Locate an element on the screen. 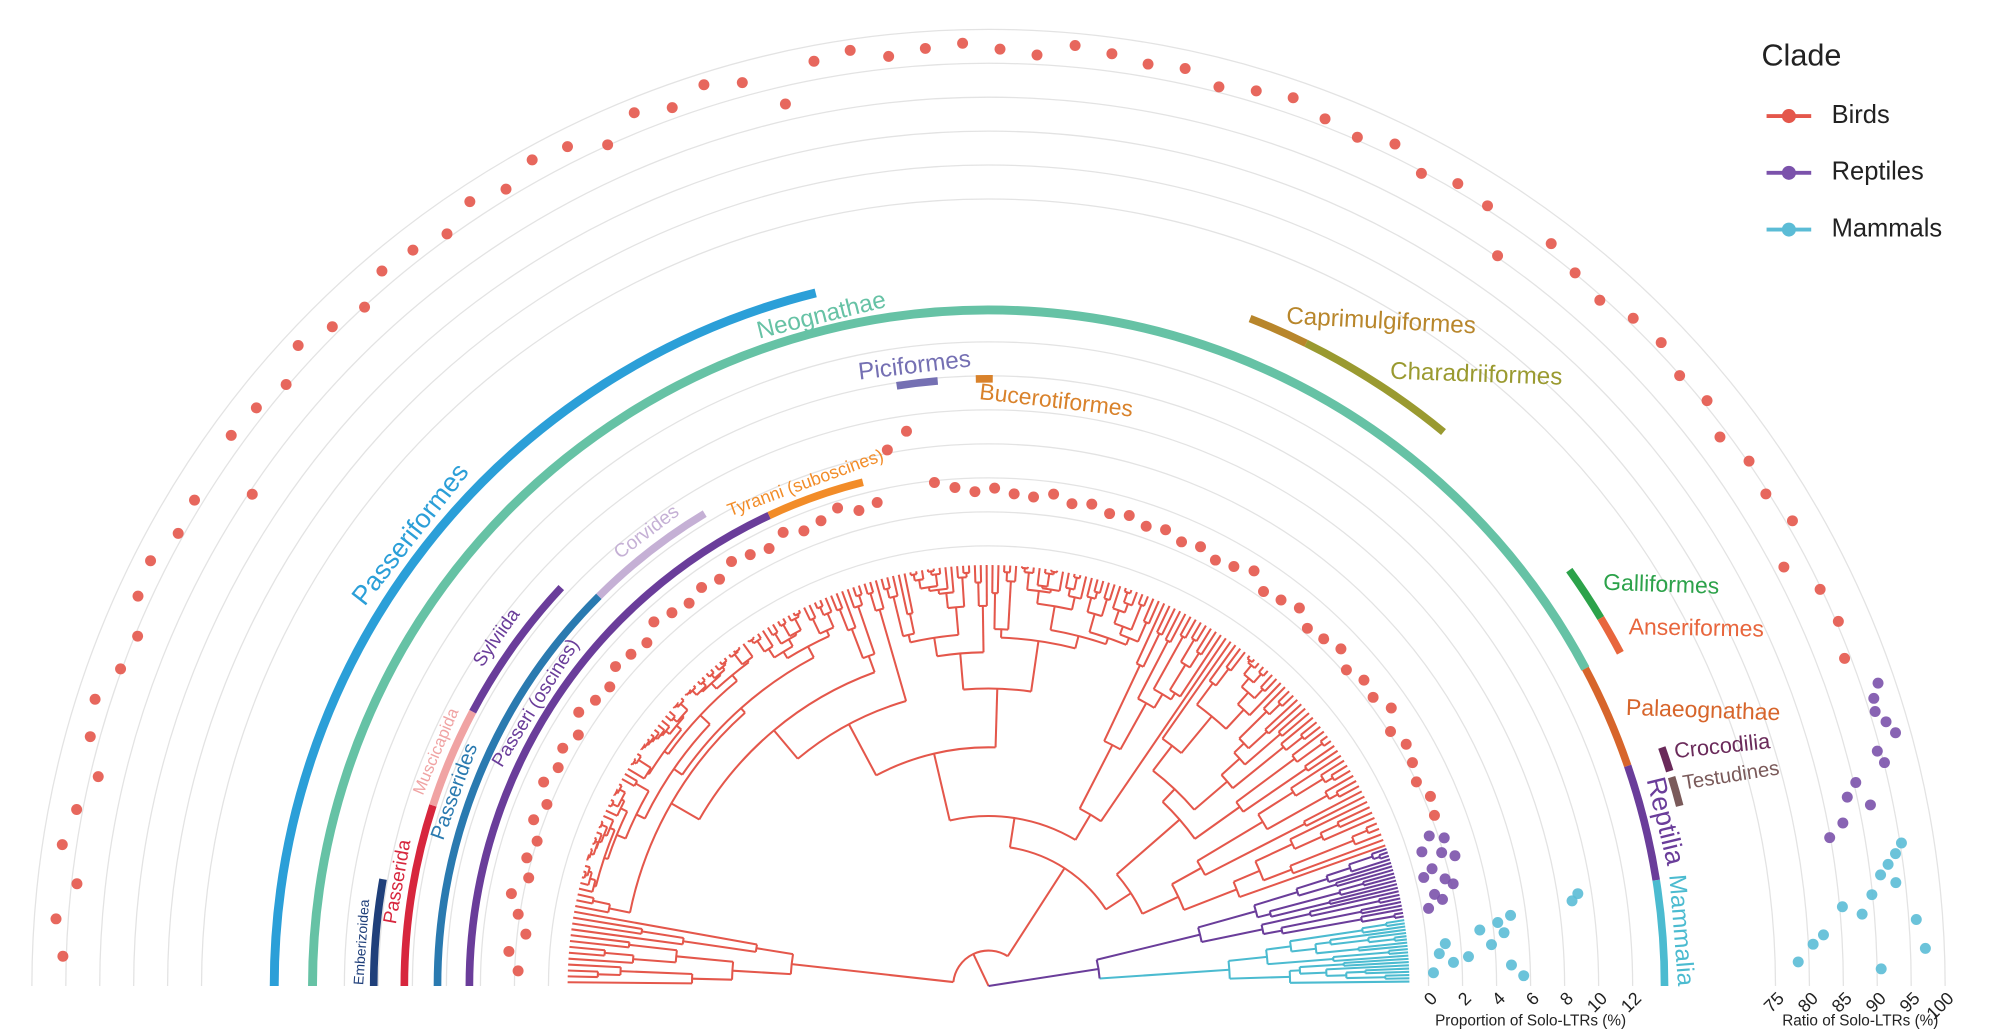 This screenshot has height=1030, width=2000. clade-label: Caprimulgiformes is located at coordinates (1381, 321).